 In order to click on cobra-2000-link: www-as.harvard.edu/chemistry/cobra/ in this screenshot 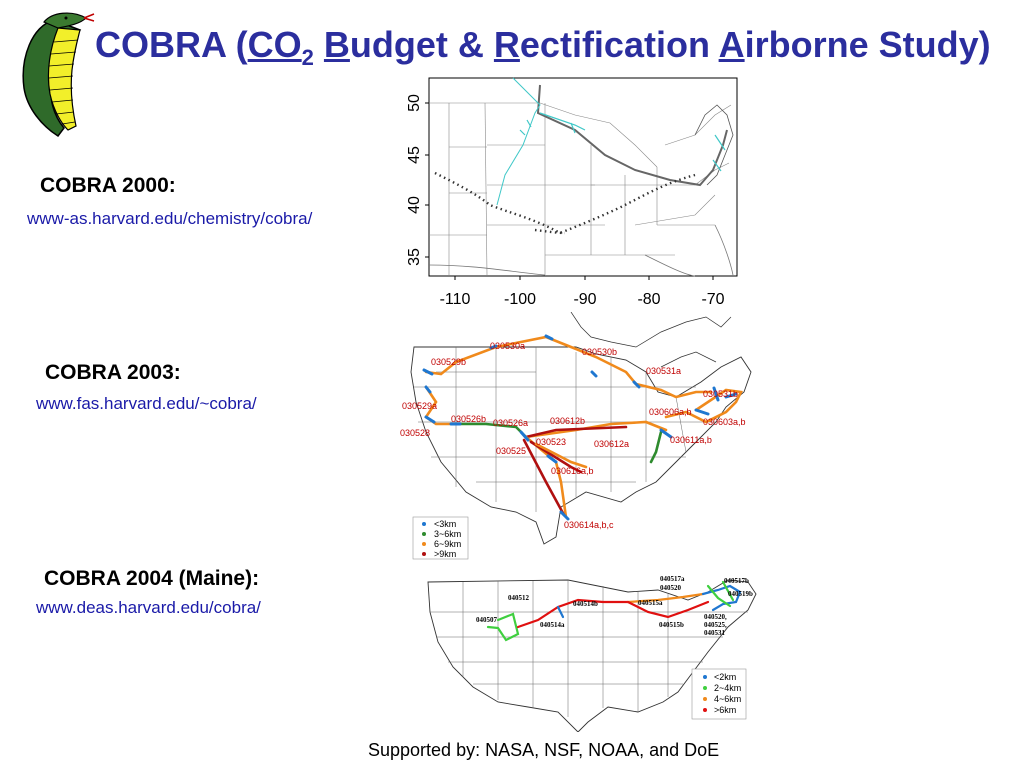, I will do `click(170, 218)`.